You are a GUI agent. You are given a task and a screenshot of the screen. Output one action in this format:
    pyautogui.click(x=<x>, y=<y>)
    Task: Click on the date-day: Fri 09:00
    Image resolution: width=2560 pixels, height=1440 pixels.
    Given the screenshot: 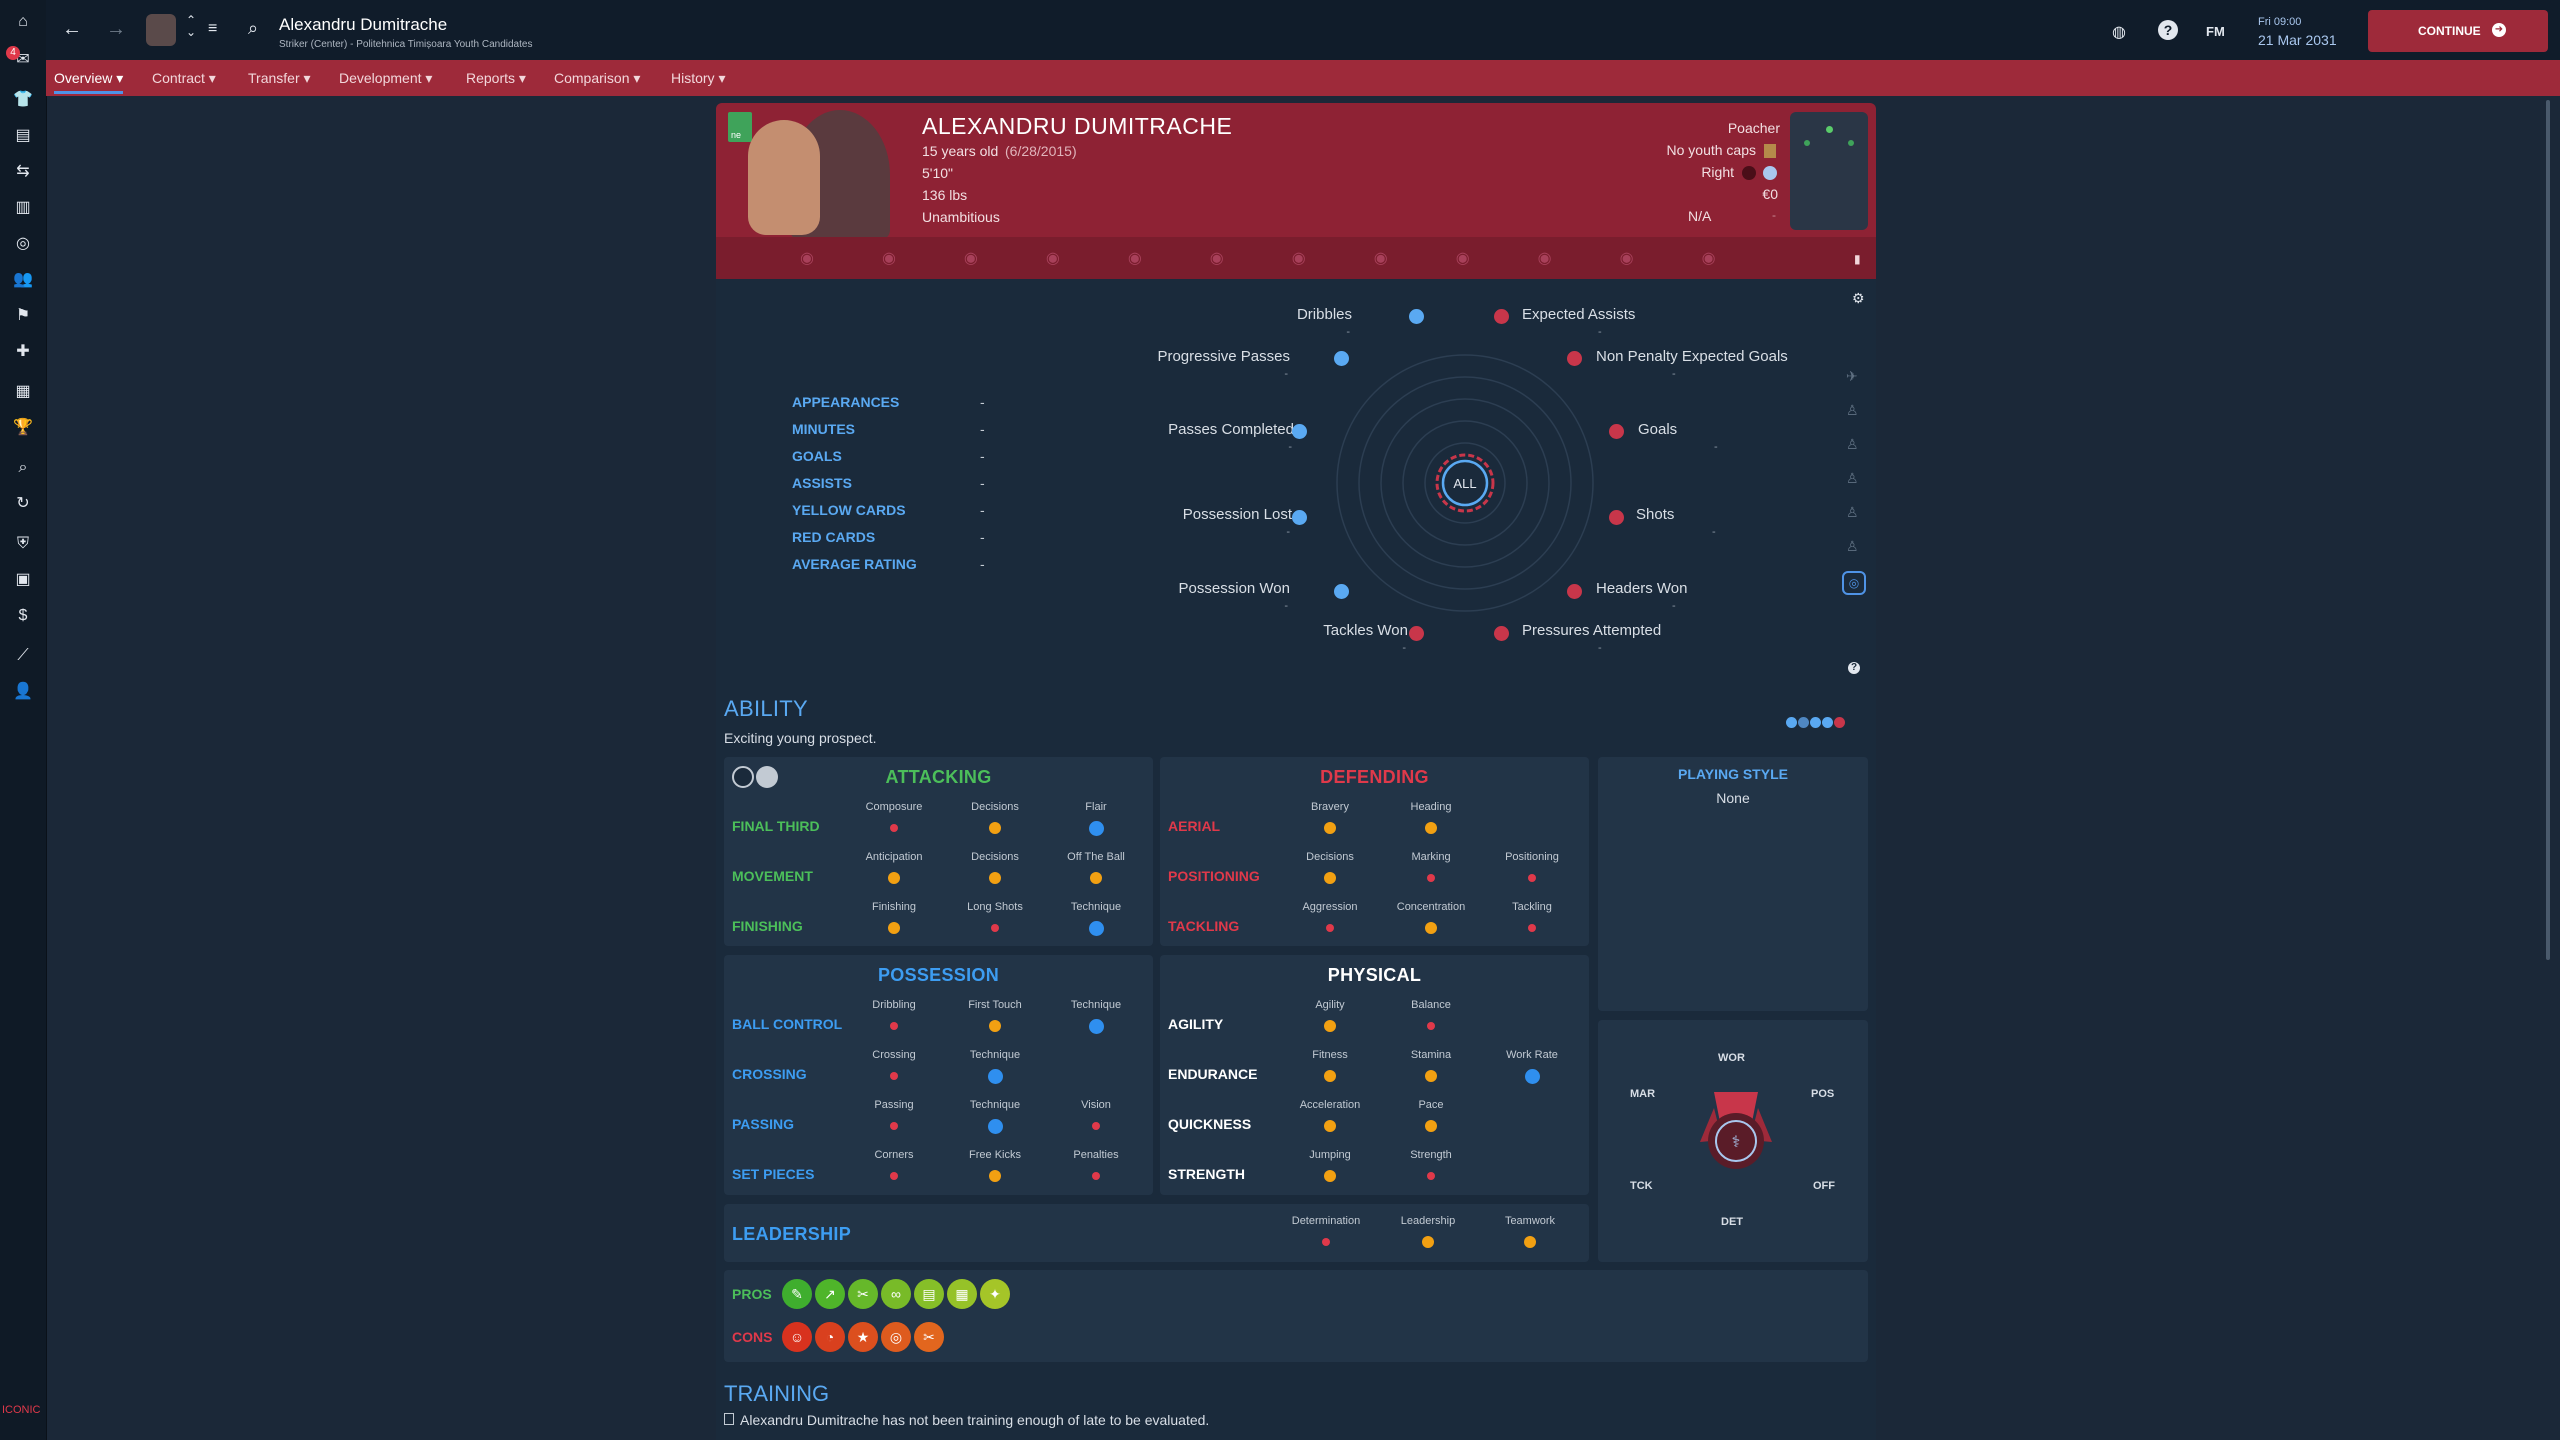 What is the action you would take?
    pyautogui.click(x=2280, y=22)
    